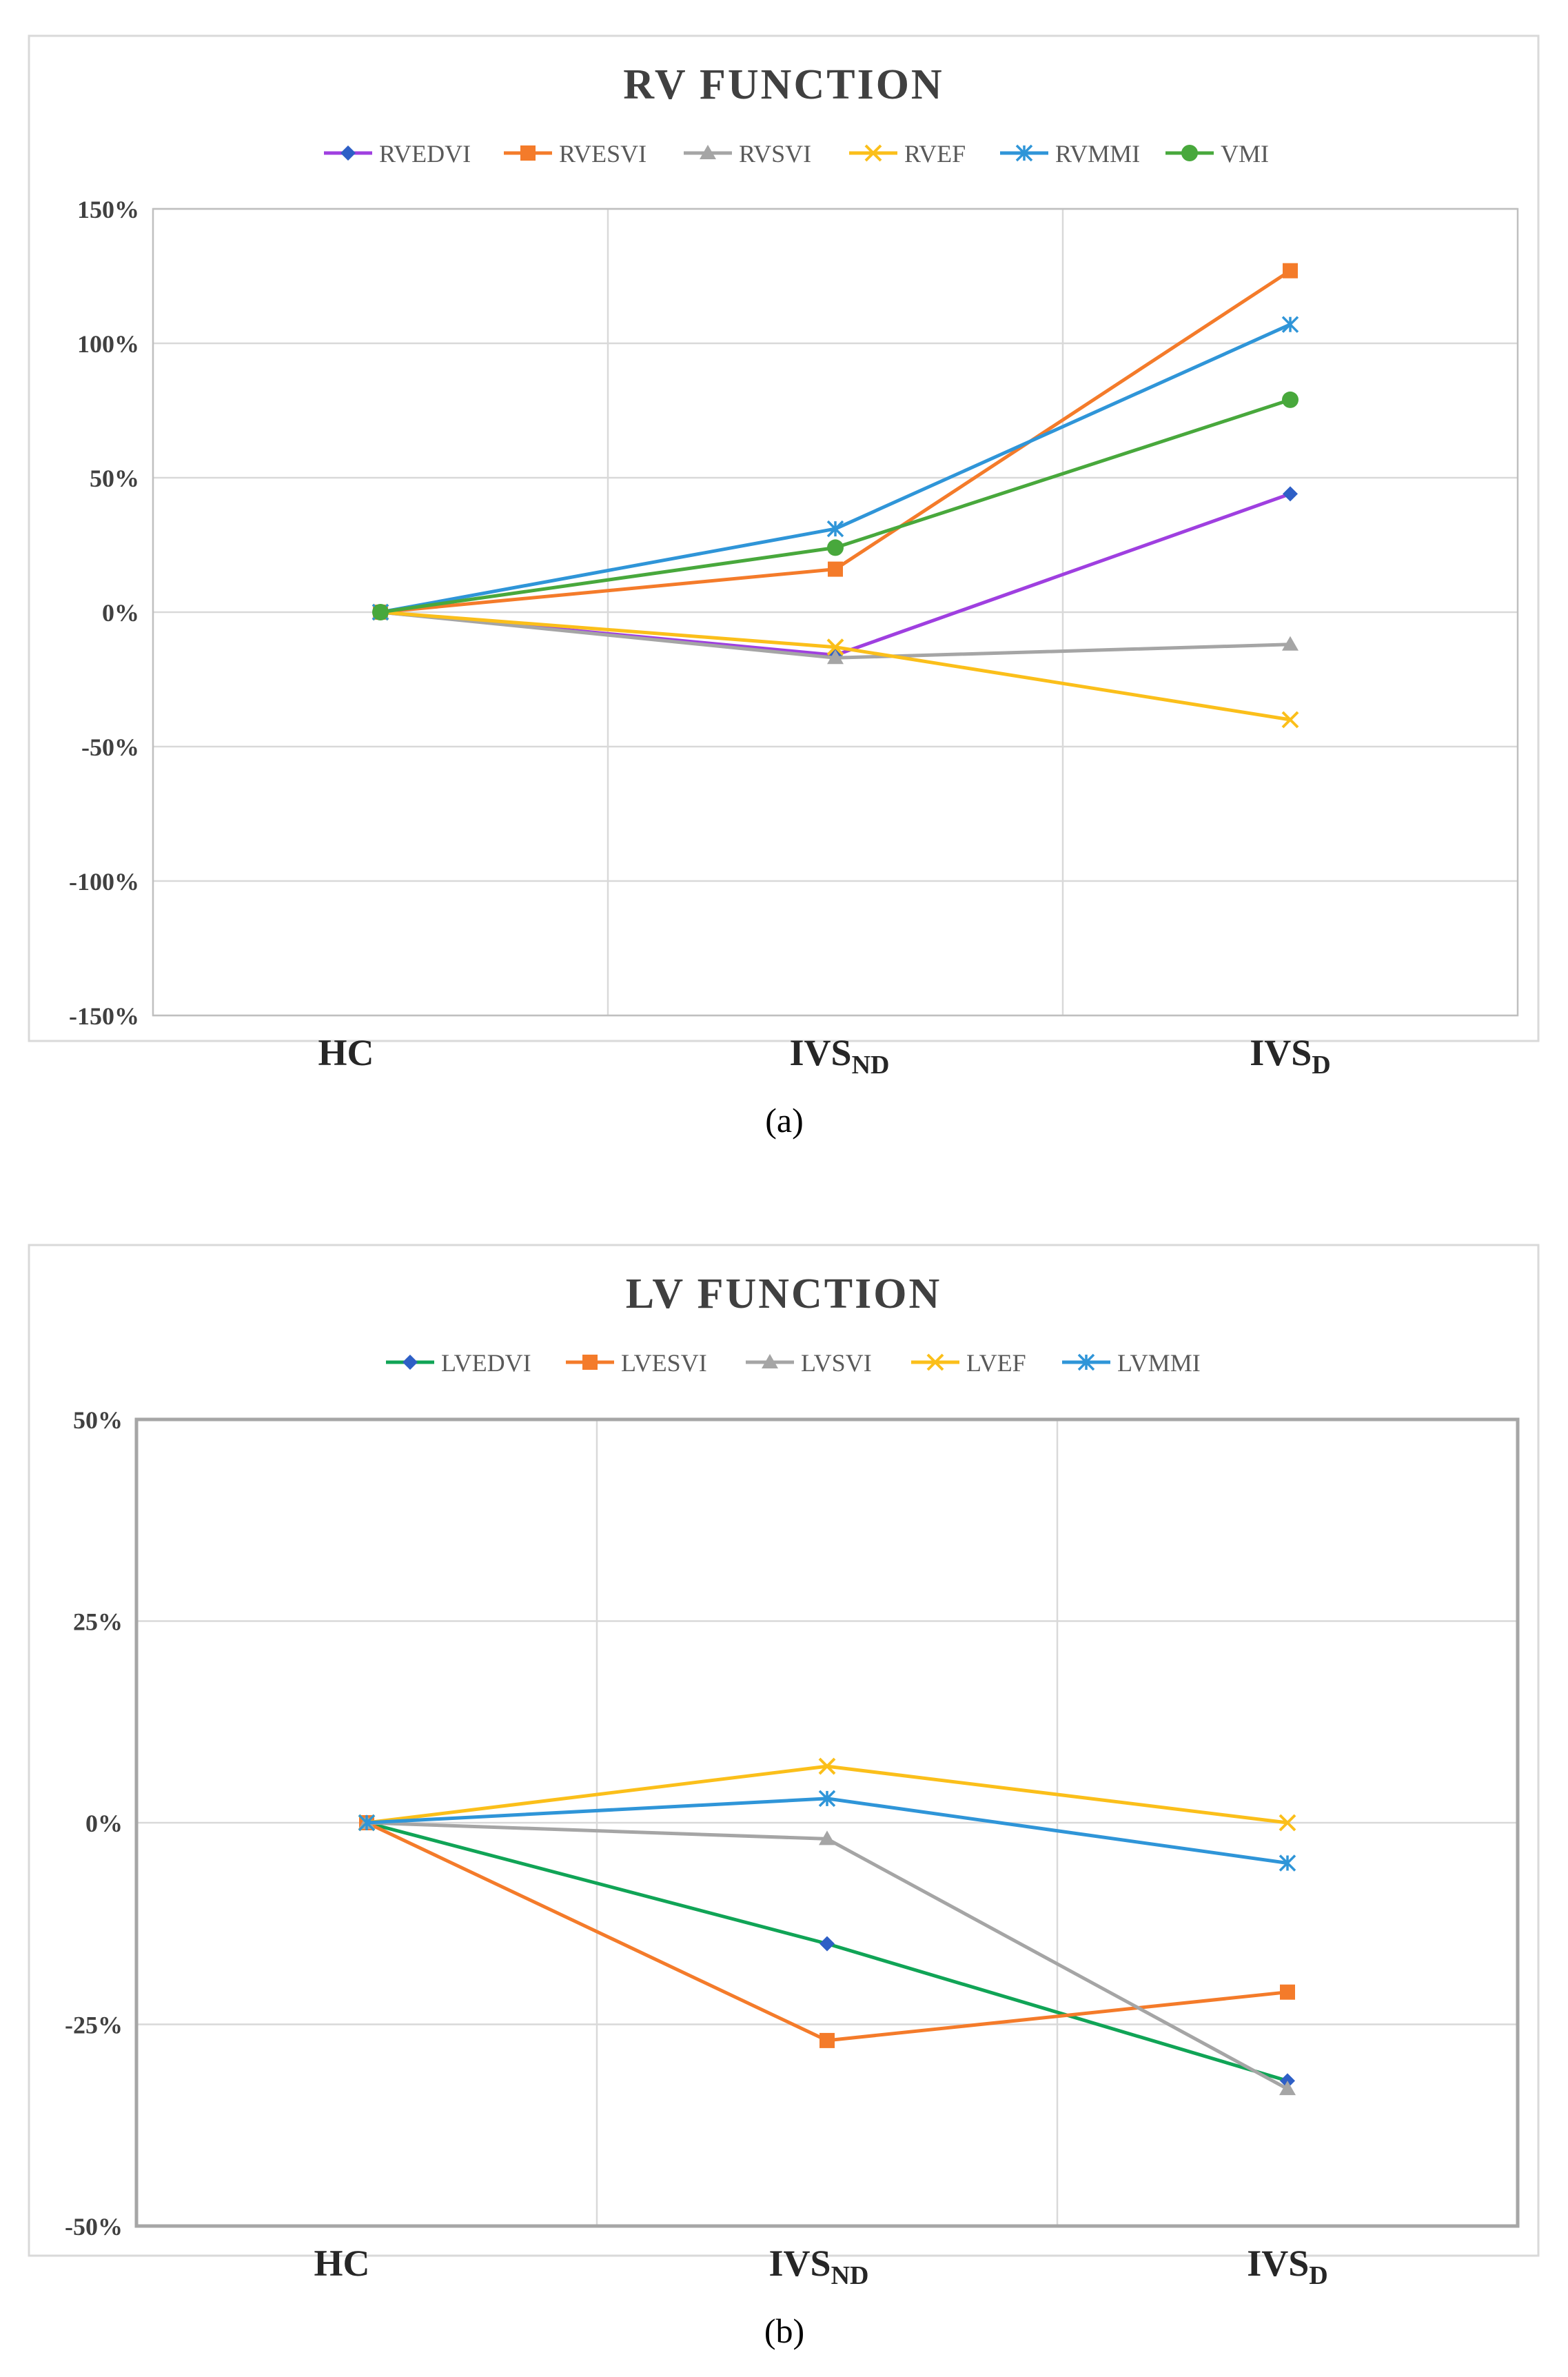 Image resolution: width=1568 pixels, height=2377 pixels. I want to click on lv-y-axis: 50% 25% 0% -25% -50%, so click(94, 1823).